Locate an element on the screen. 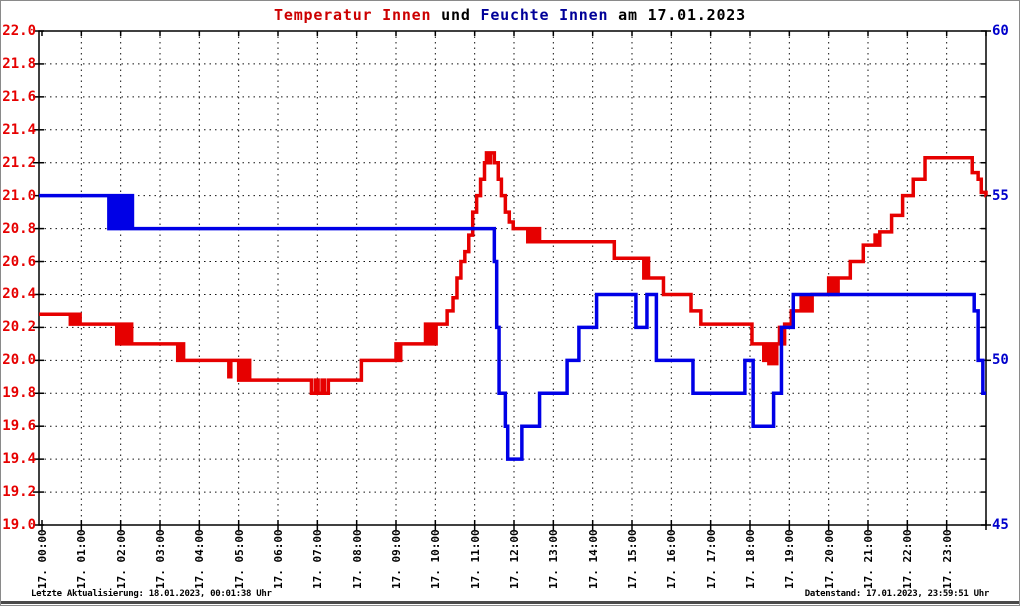 The width and height of the screenshot is (1020, 606). x-axis-label: 17. 11:00 is located at coordinates (475, 559).